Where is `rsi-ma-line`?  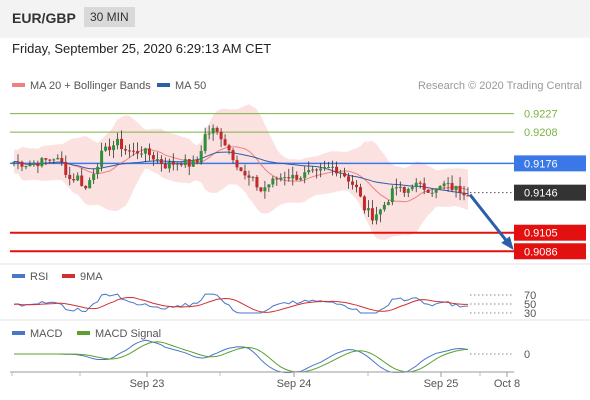 rsi-ma-line is located at coordinates (240, 304).